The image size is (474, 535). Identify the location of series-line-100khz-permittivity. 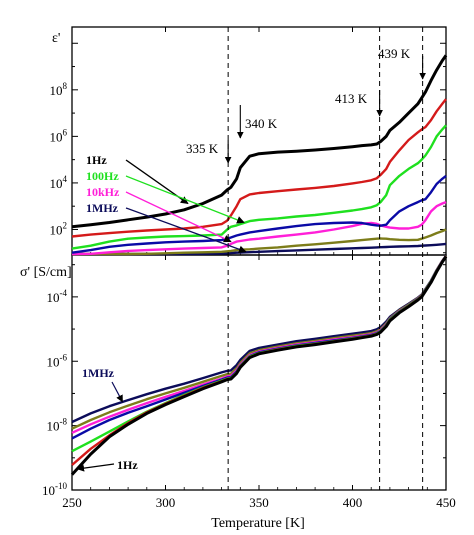
(259, 242).